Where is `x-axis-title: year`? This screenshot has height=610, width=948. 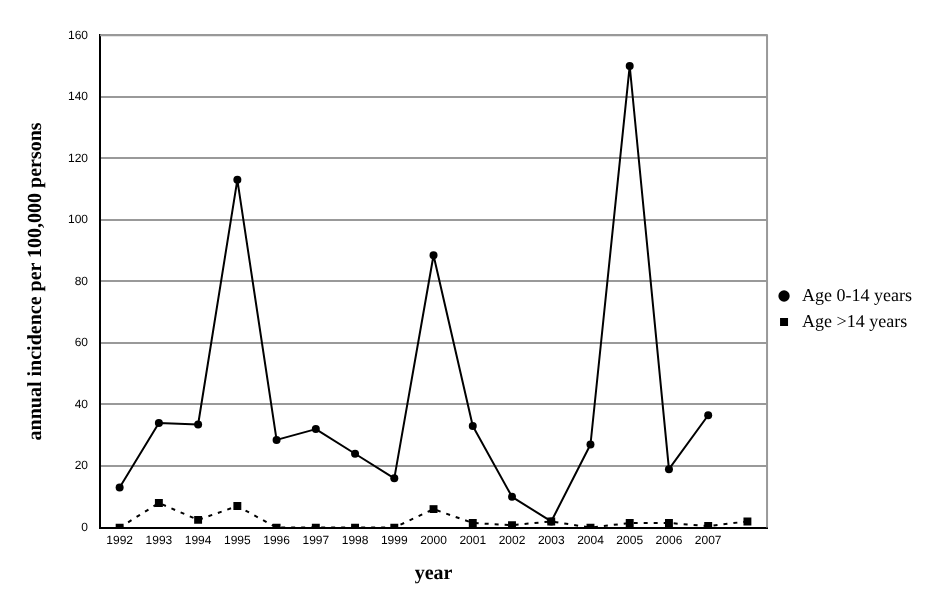 x-axis-title: year is located at coordinates (434, 574).